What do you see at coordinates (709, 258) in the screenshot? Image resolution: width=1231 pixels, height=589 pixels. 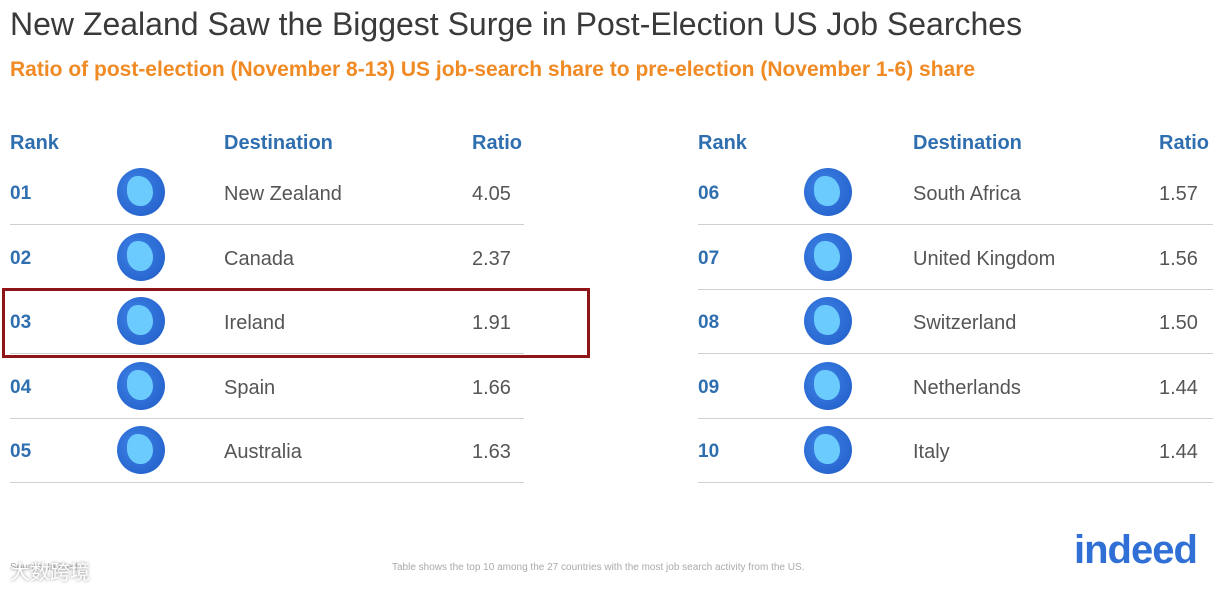 I see `rank-cell: 07` at bounding box center [709, 258].